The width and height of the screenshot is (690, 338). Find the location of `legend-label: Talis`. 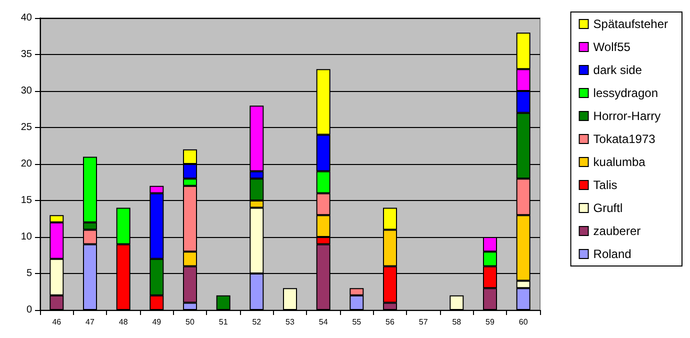

legend-label: Talis is located at coordinates (605, 185).